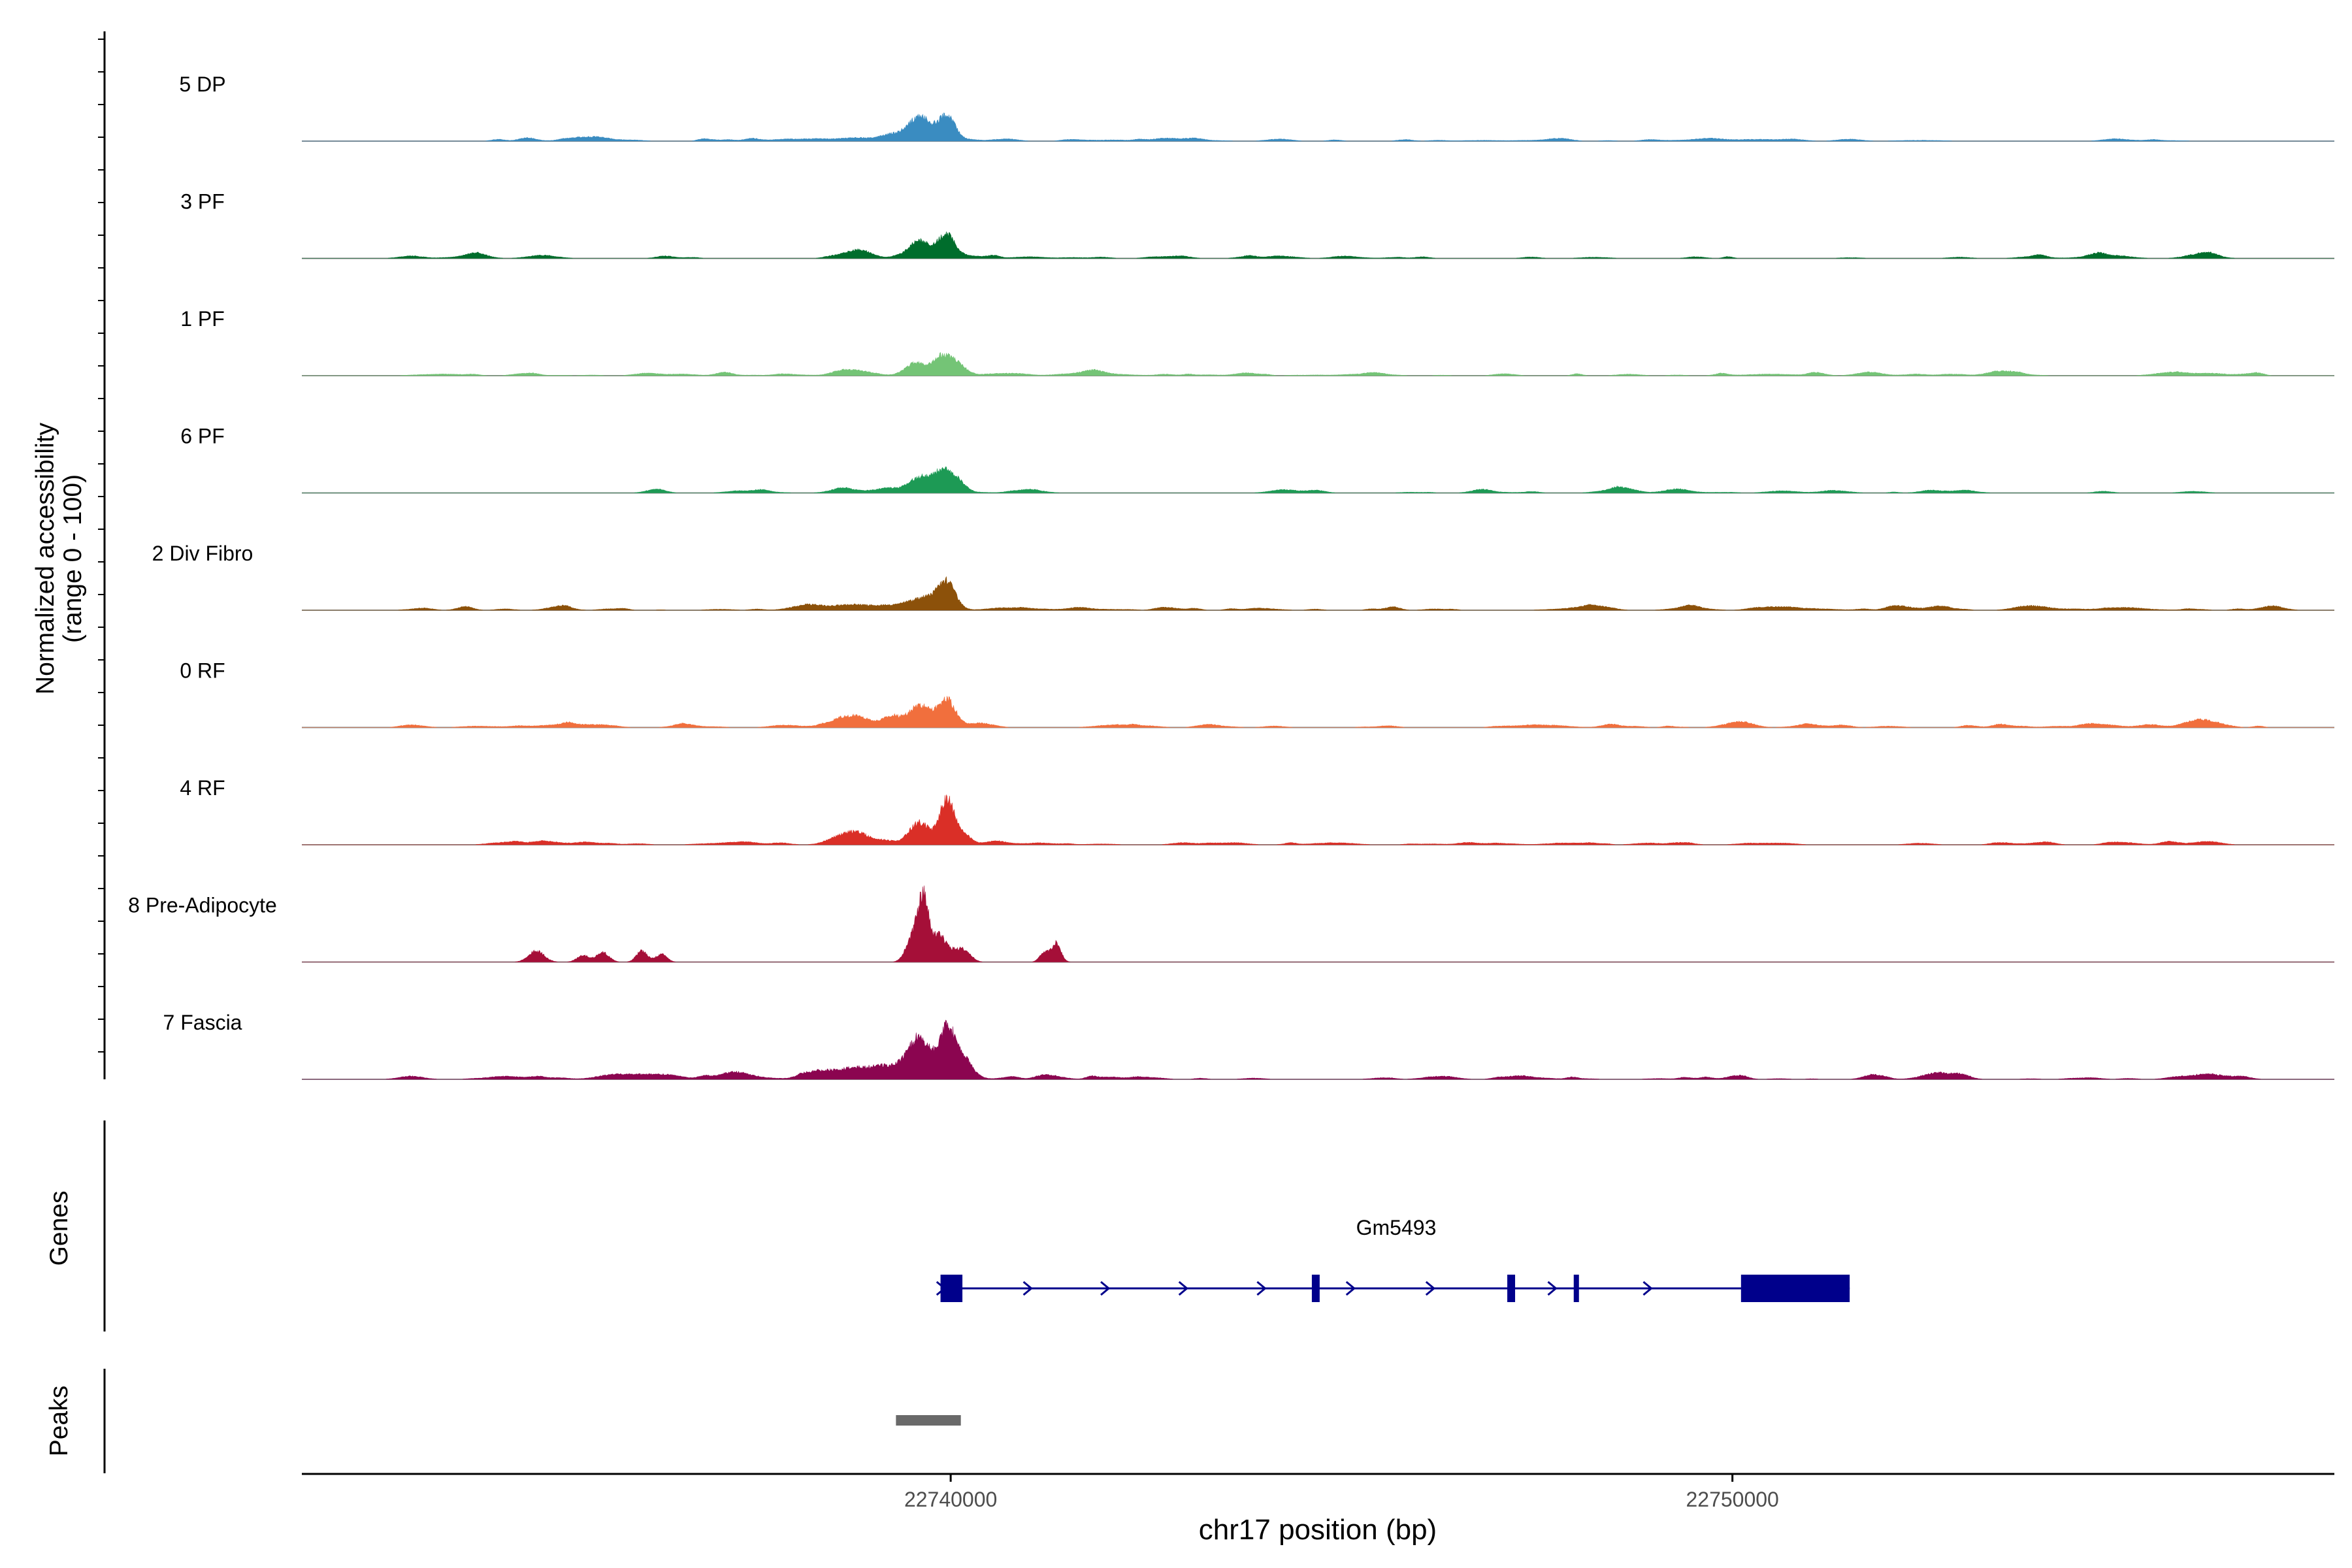 The image size is (2352, 1568). What do you see at coordinates (1393, 1288) in the screenshot?
I see `gene-model-gm5493` at bounding box center [1393, 1288].